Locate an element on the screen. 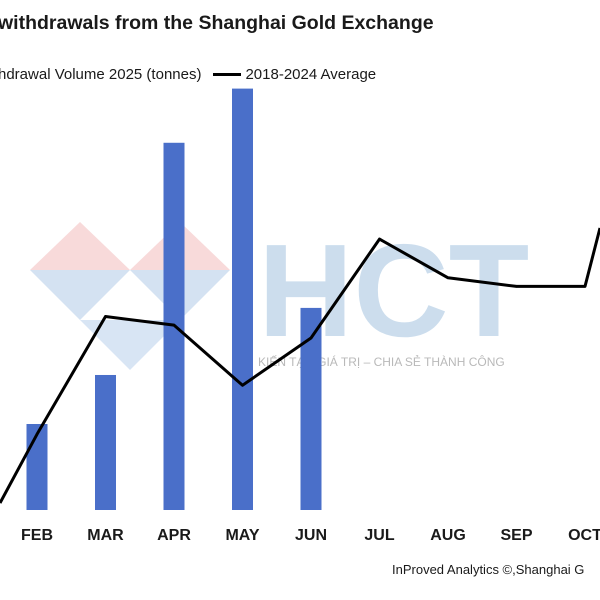 Image resolution: width=600 pixels, height=600 pixels. watermark-tagline: KIẾN TẠO GIÁ TRỊ – CHIA SẺ THÀNH CÔNG is located at coordinates (381, 361).